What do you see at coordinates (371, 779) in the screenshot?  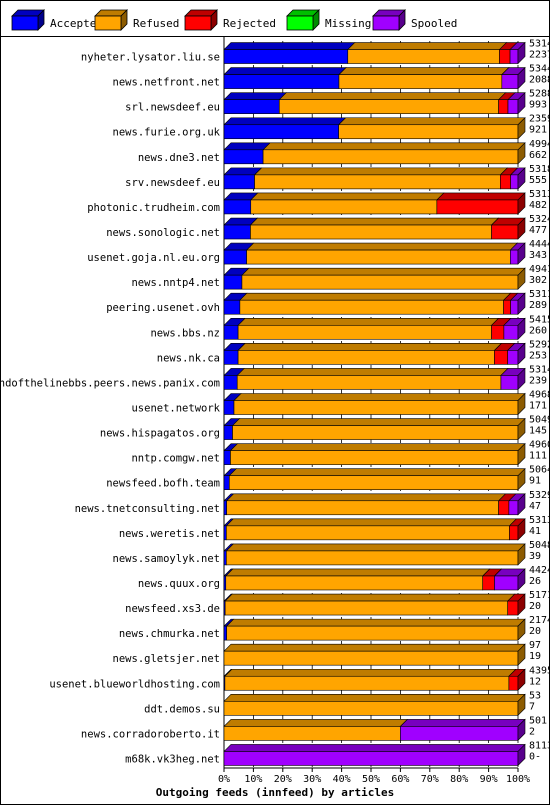 I see `x-tick-label: 50%` at bounding box center [371, 779].